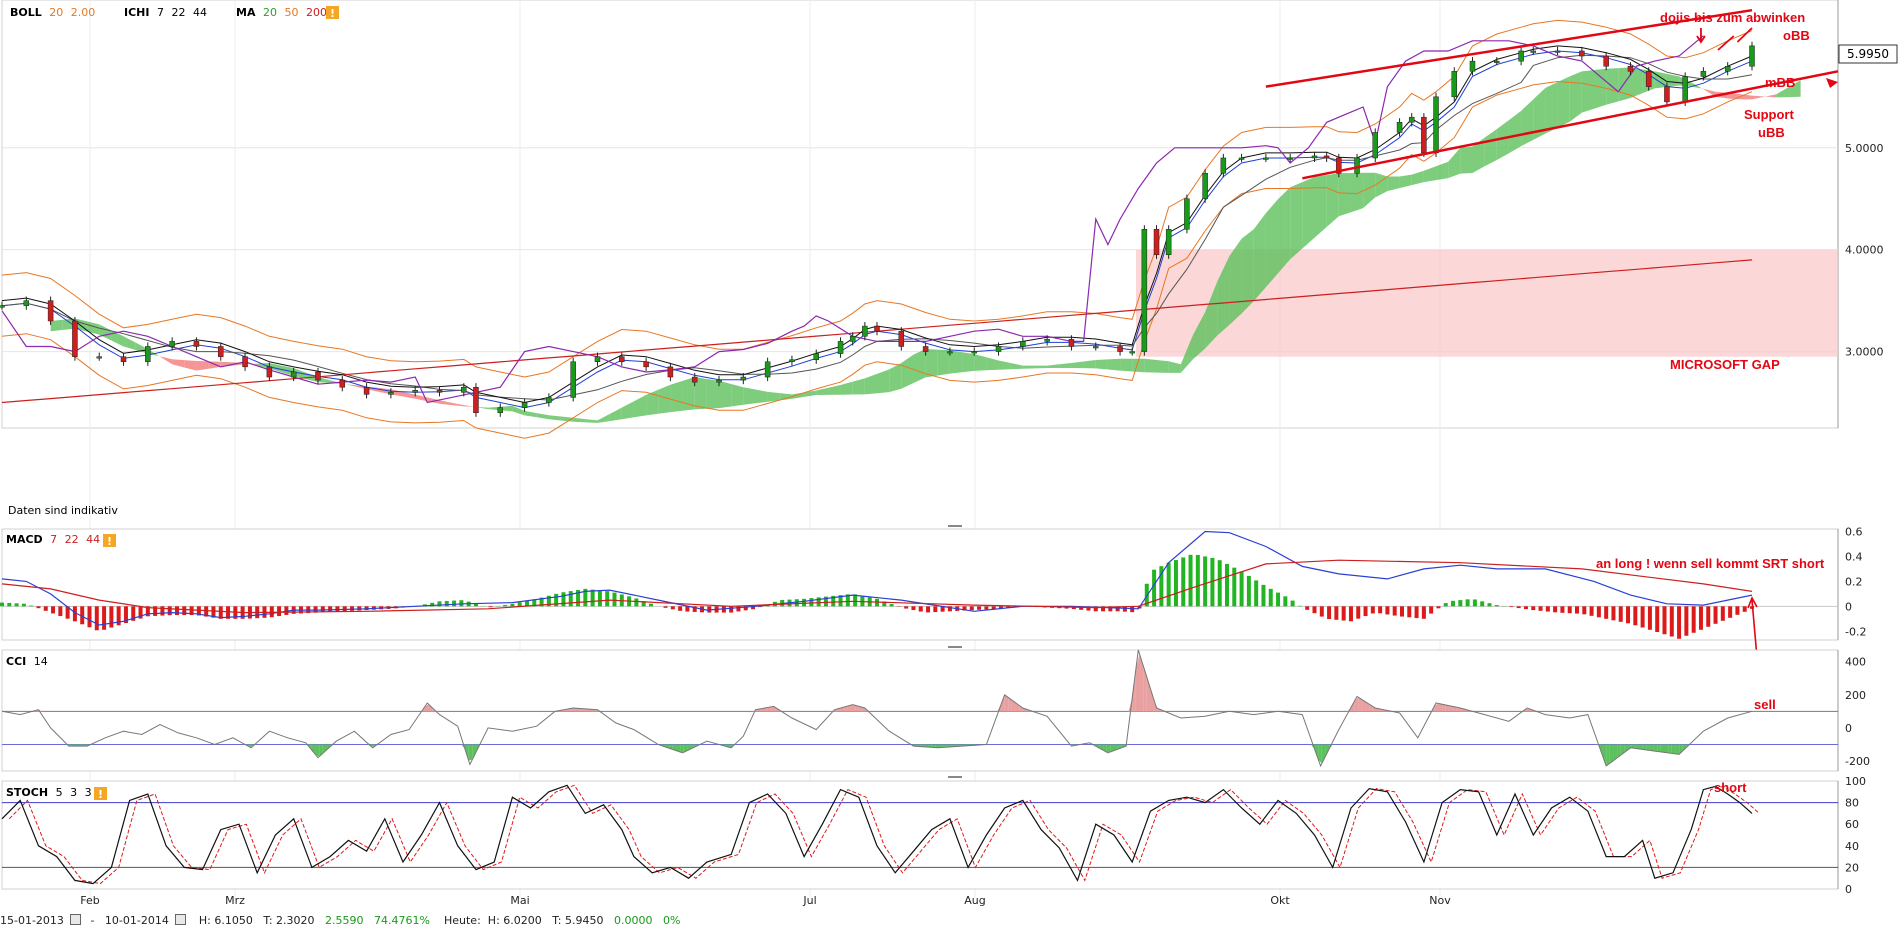  What do you see at coordinates (32, 920) in the screenshot?
I see `footer-from: 15-01-2013` at bounding box center [32, 920].